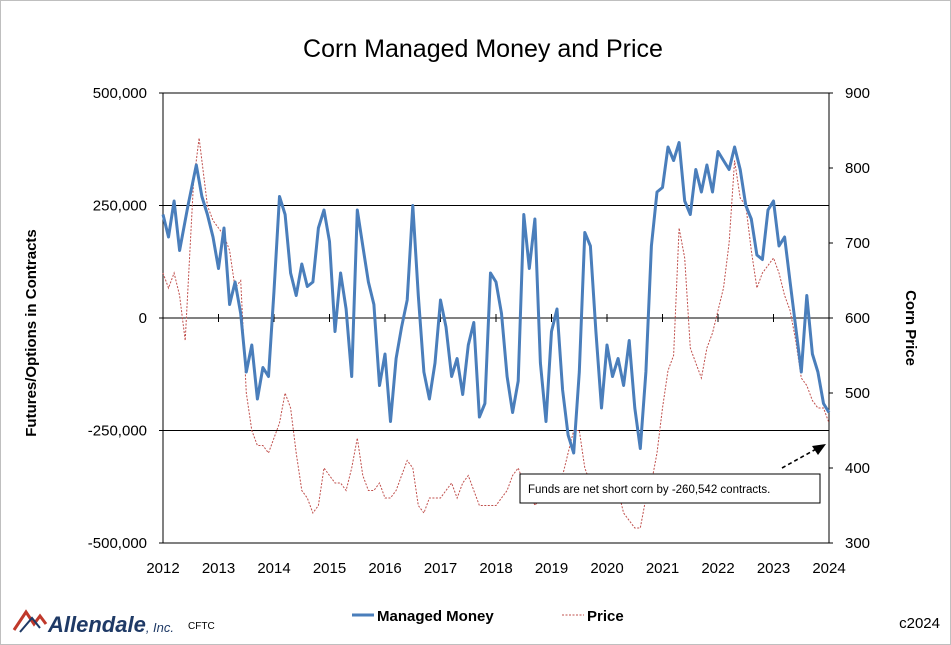 The image size is (951, 645). What do you see at coordinates (440, 568) in the screenshot?
I see `x-tick-label: 2017` at bounding box center [440, 568].